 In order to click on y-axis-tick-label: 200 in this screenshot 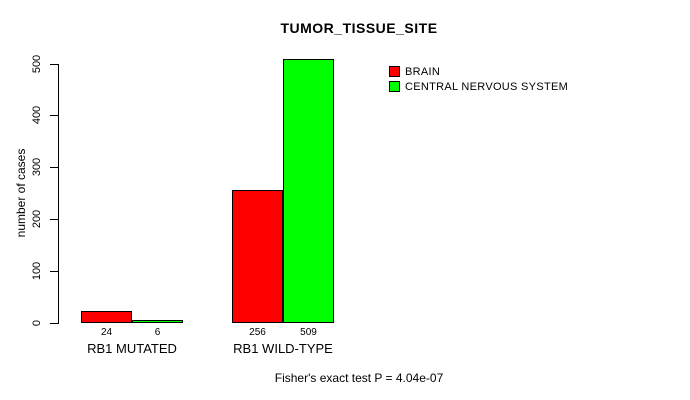, I will do `click(37, 219)`.